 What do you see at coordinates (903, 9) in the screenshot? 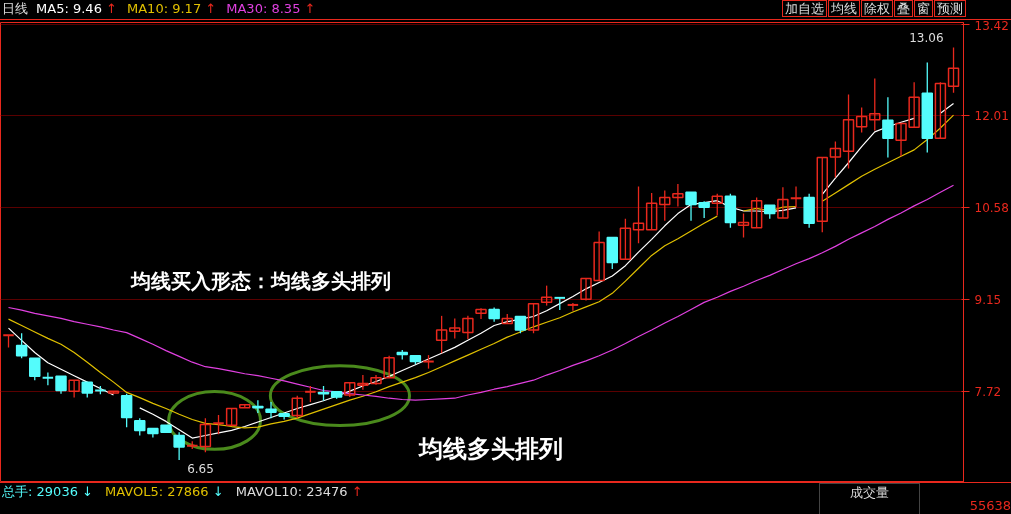
I see `text: 叠` at bounding box center [903, 9].